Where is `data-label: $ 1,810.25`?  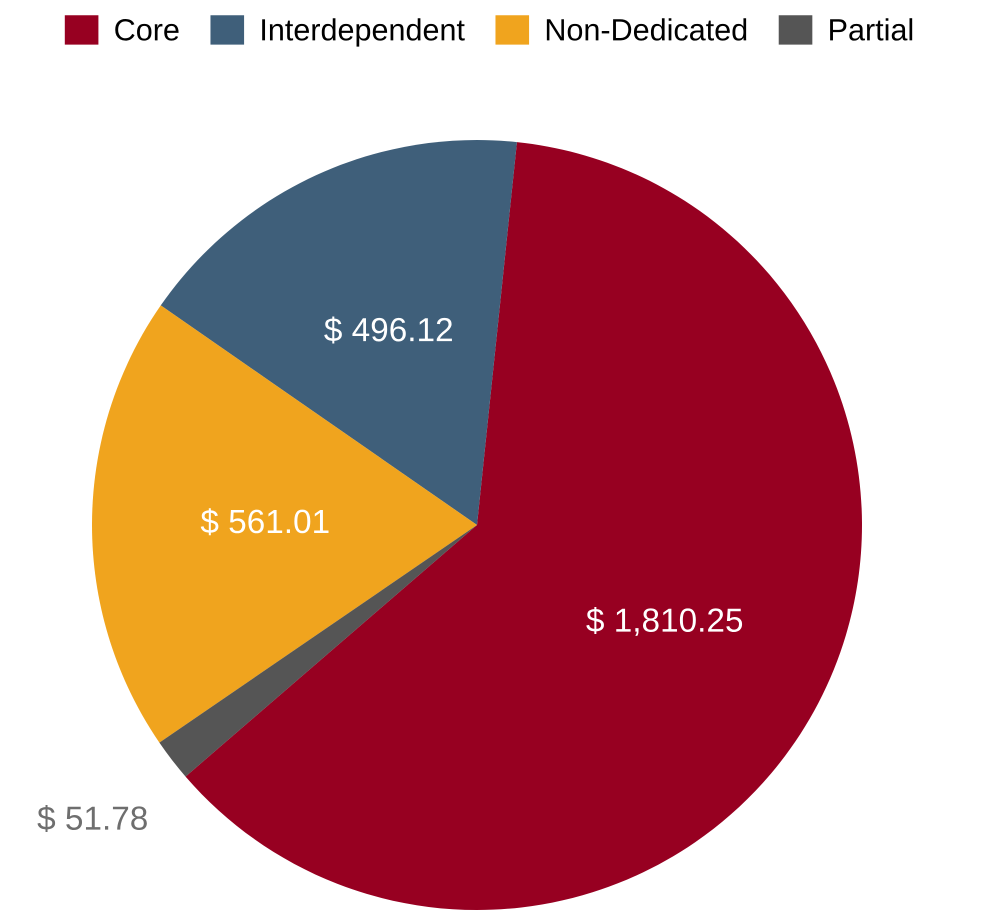 data-label: $ 1,810.25 is located at coordinates (664, 621).